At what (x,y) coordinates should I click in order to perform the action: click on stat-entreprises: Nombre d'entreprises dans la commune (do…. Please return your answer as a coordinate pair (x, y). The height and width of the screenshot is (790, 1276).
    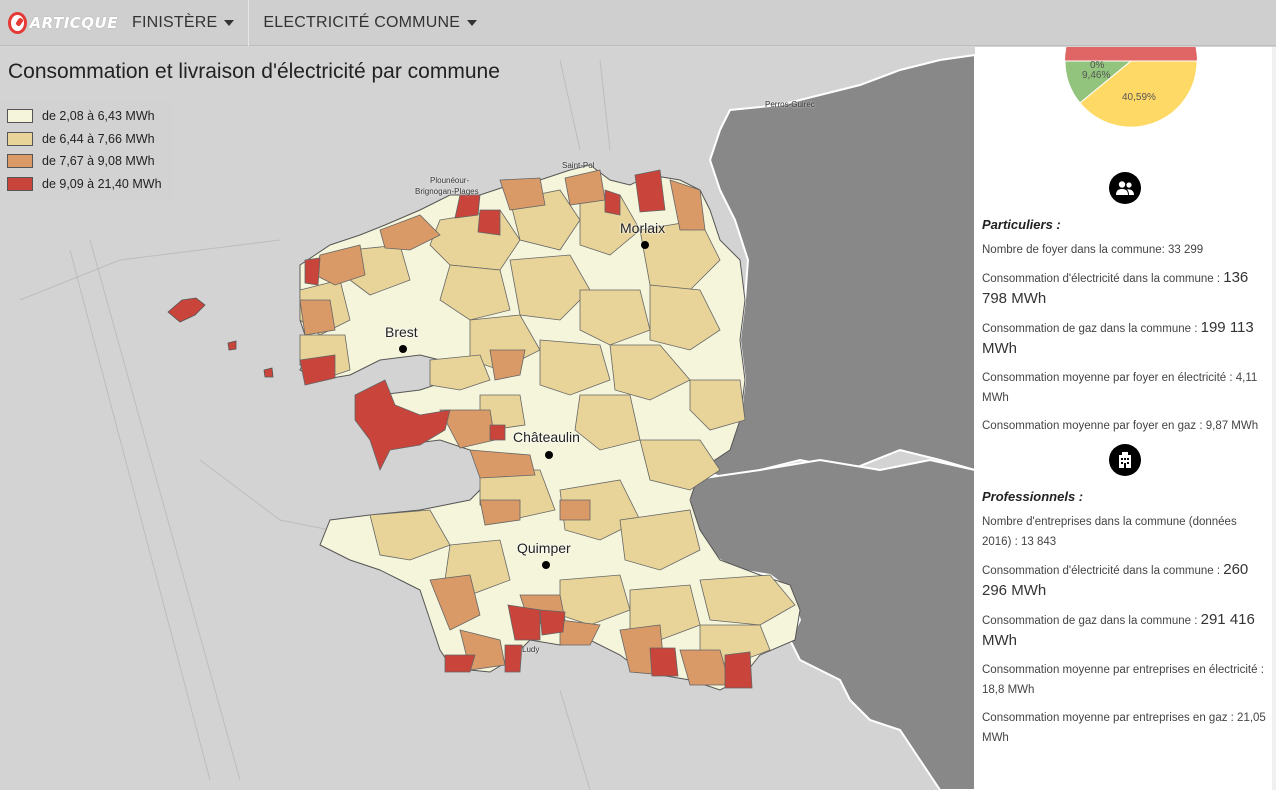
    Looking at the image, I should click on (1109, 532).